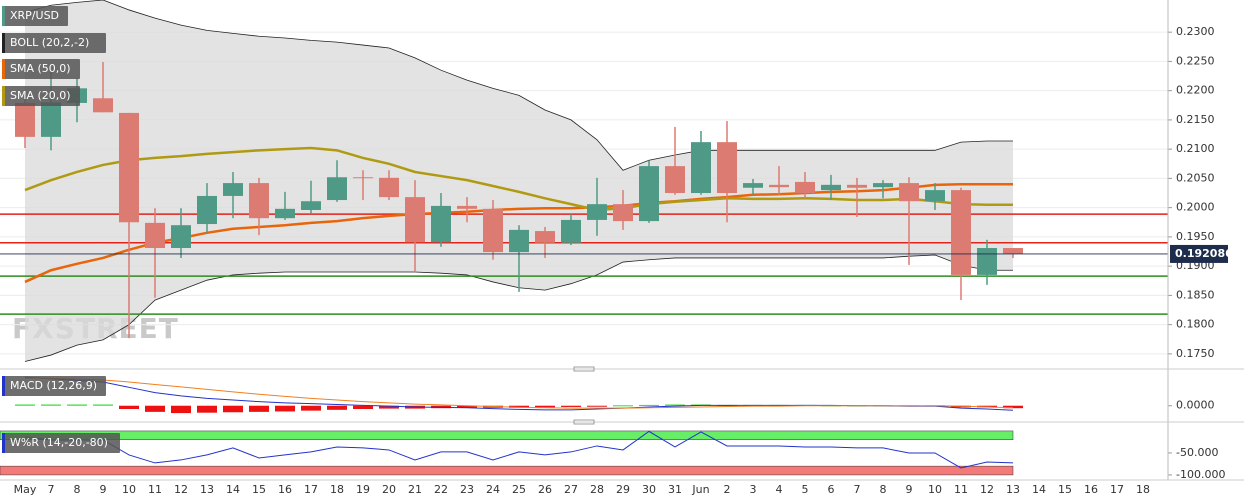 The height and width of the screenshot is (503, 1244). I want to click on price-tag-label: 0.192086, so click(1204, 253).